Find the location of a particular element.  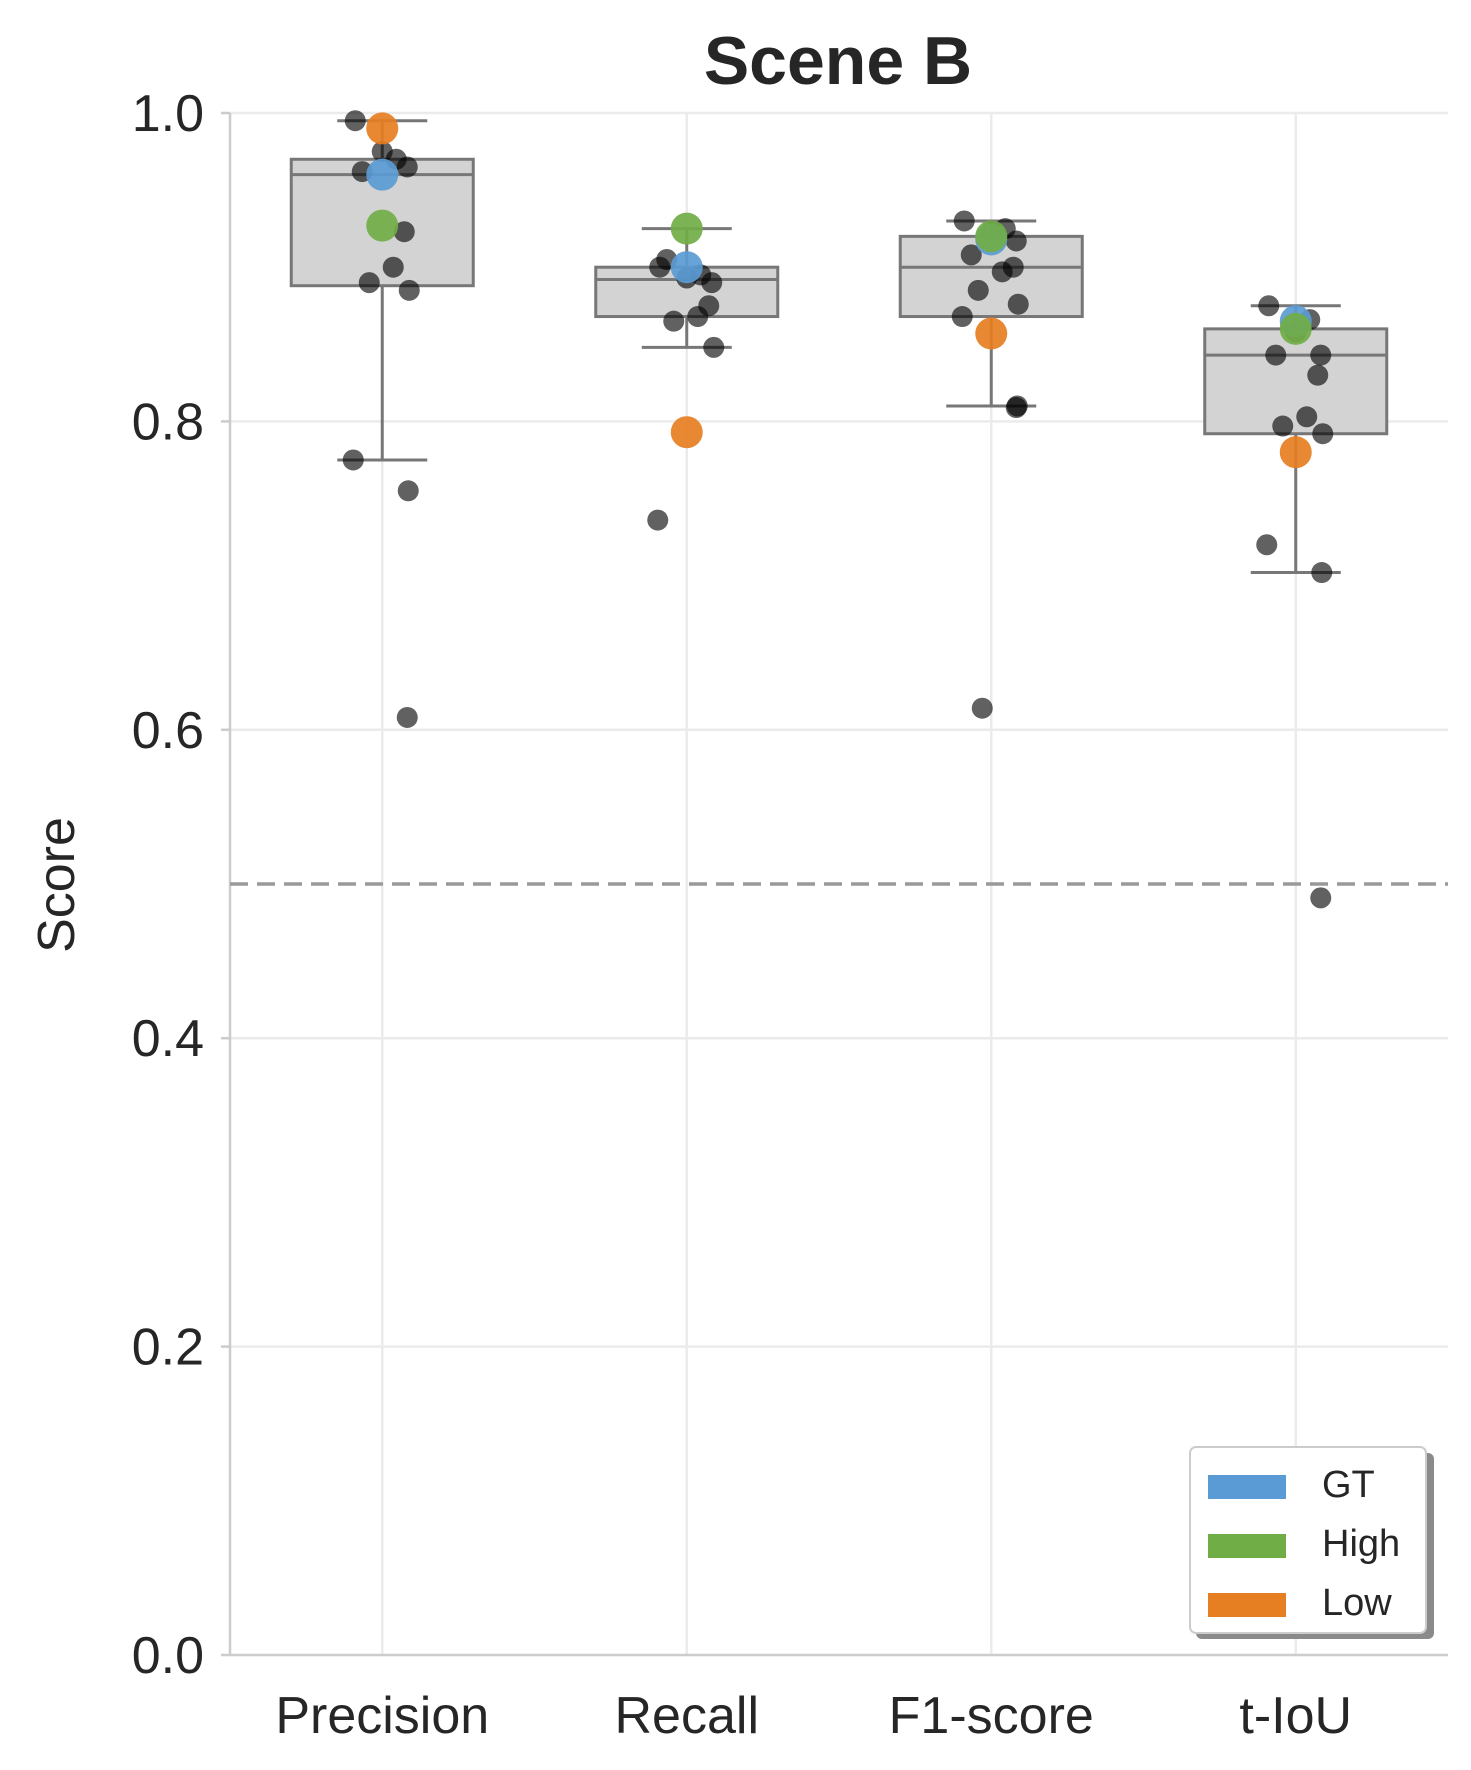

y-tick-label: 0.8 is located at coordinates (168, 422).